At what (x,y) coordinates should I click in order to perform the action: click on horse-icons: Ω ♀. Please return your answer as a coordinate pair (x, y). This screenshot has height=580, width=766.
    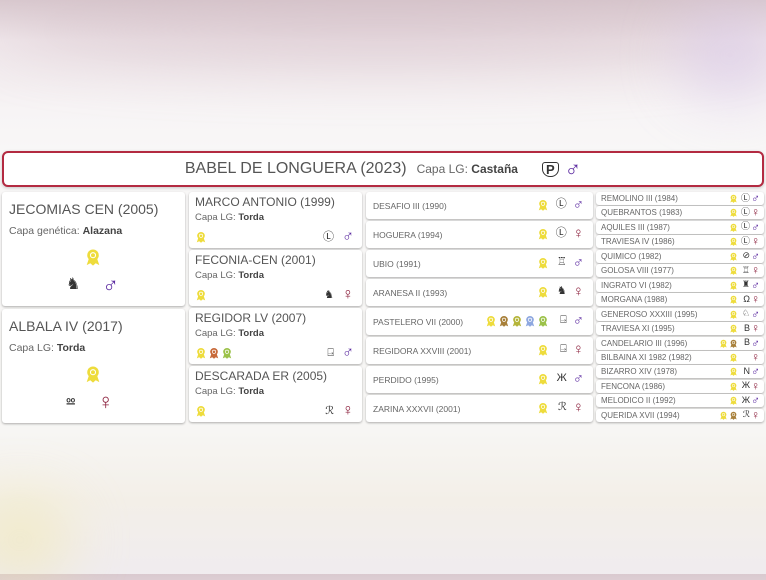
    Looking at the image, I should click on (751, 299).